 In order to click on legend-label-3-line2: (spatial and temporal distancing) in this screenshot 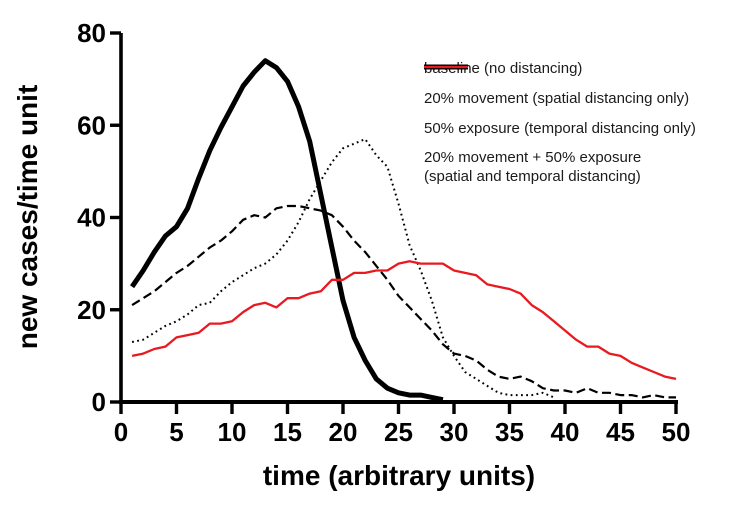, I will do `click(532, 176)`.